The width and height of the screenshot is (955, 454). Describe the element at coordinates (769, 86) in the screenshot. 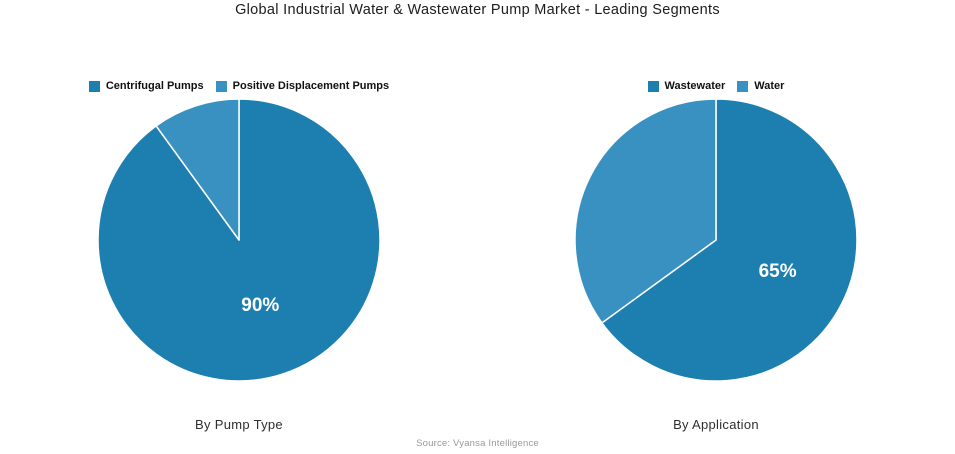

I see `legend-label: Water` at that location.